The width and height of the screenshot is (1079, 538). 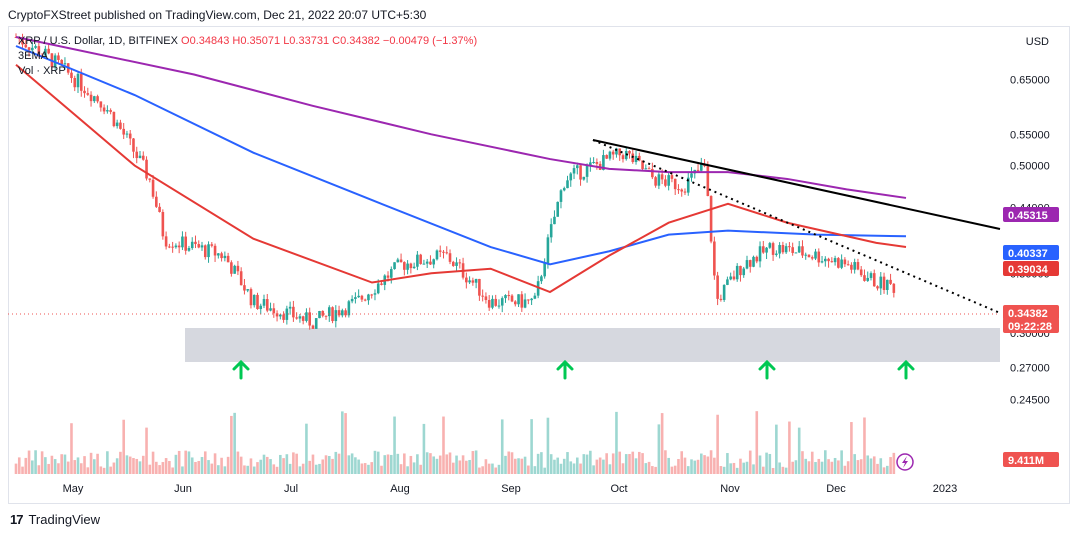 I want to click on x-tick-label: 2023, so click(x=945, y=489).